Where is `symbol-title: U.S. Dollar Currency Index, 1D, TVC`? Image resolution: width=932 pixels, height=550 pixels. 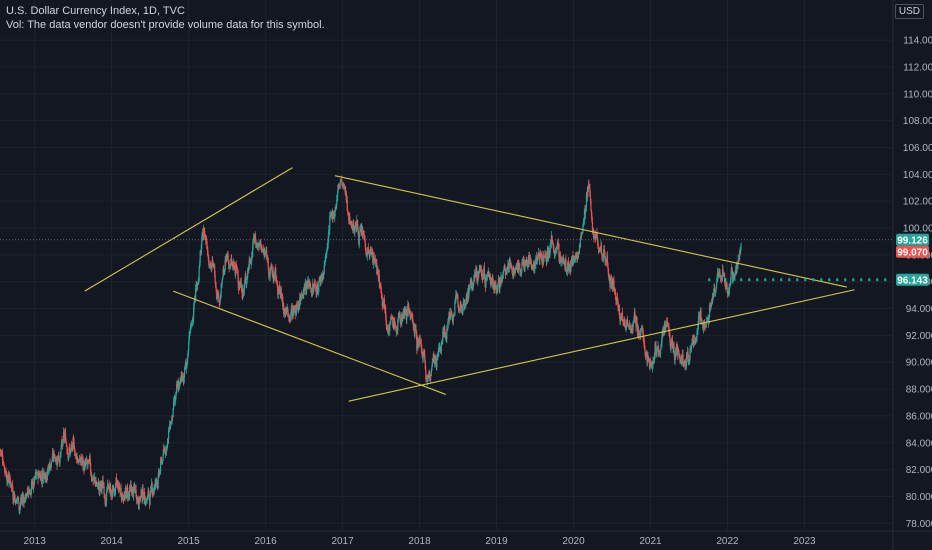 symbol-title: U.S. Dollar Currency Index, 1D, TVC is located at coordinates (95, 11).